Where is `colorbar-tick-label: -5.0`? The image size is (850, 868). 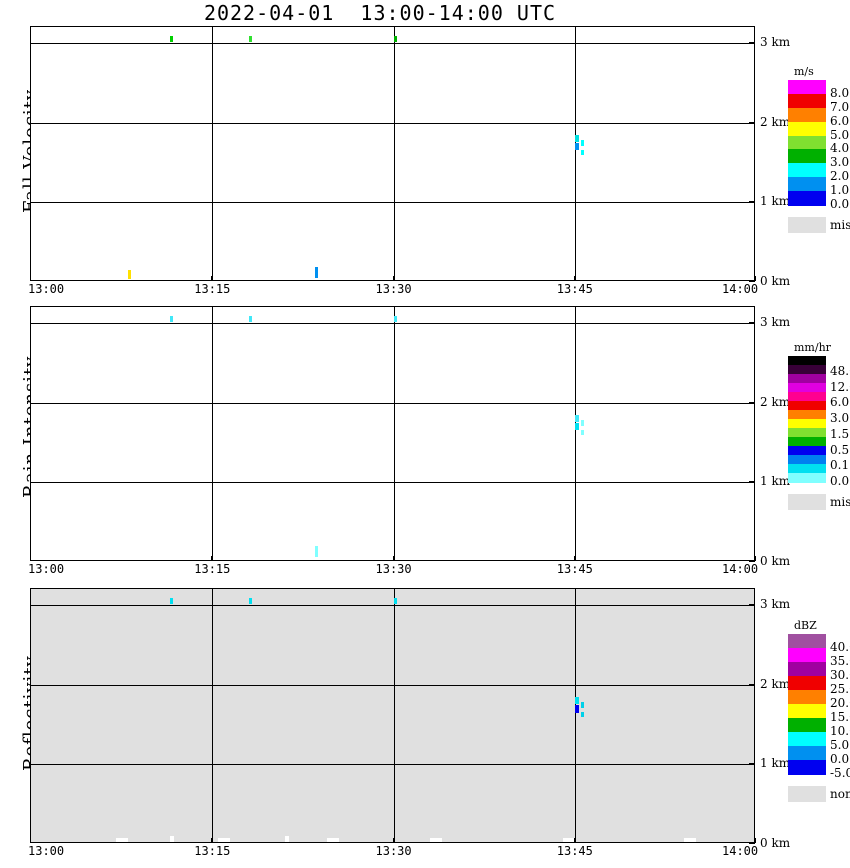 colorbar-tick-label: -5.0 is located at coordinates (840, 773).